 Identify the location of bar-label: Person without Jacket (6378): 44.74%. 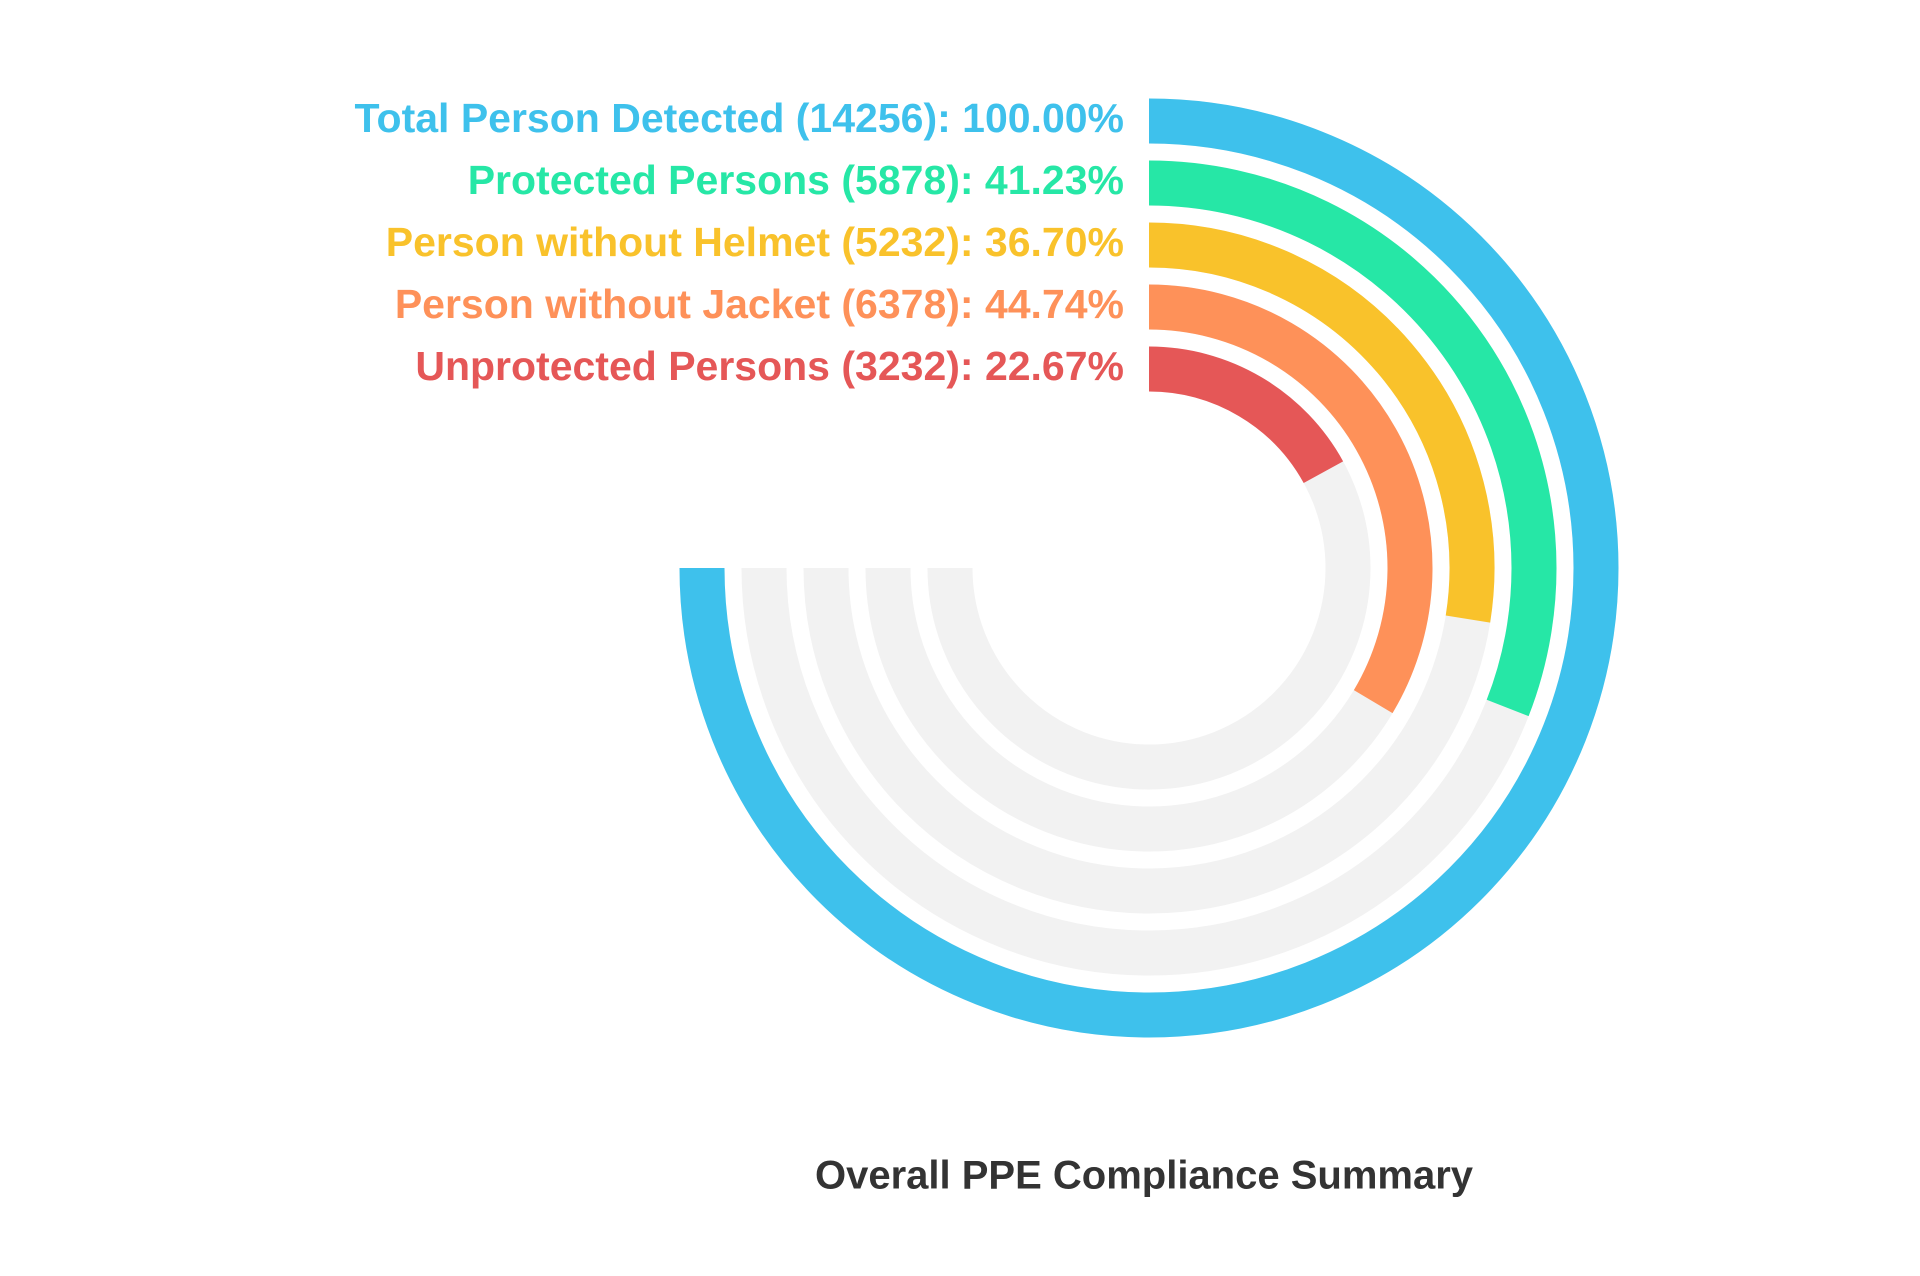
(759, 304).